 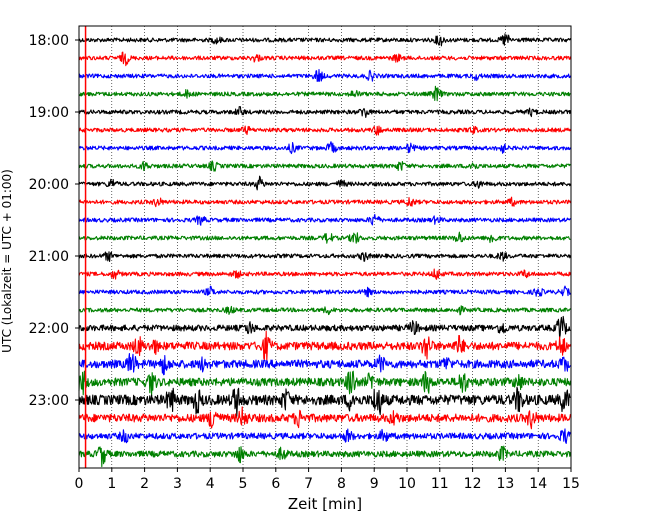 I want to click on x-tick-label: 11, so click(x=440, y=484).